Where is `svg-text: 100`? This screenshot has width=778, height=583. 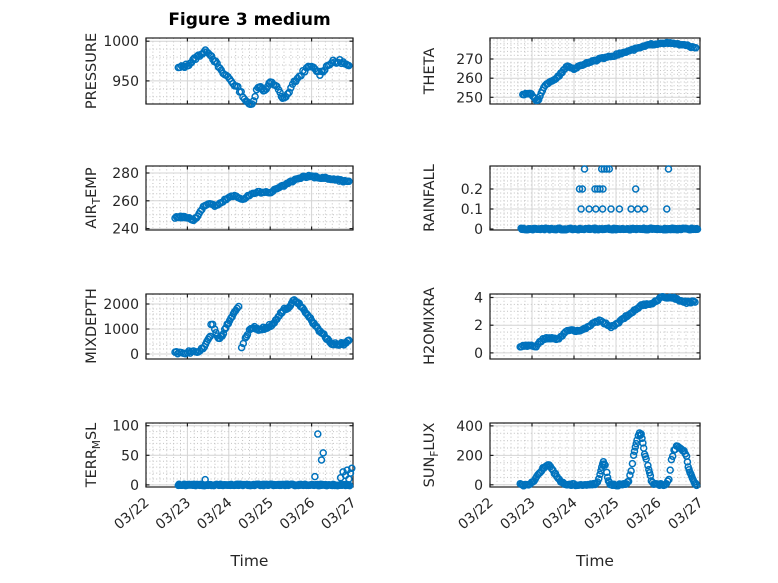
svg-text: 100 is located at coordinates (125, 427).